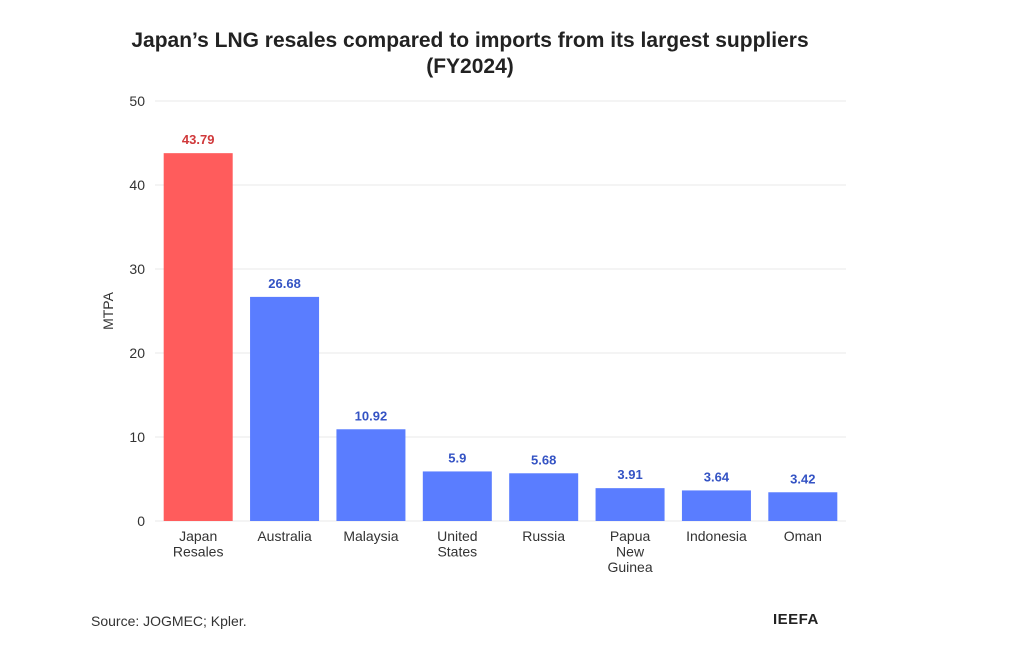 The width and height of the screenshot is (1021, 645). I want to click on data-label: 3.91, so click(629, 474).